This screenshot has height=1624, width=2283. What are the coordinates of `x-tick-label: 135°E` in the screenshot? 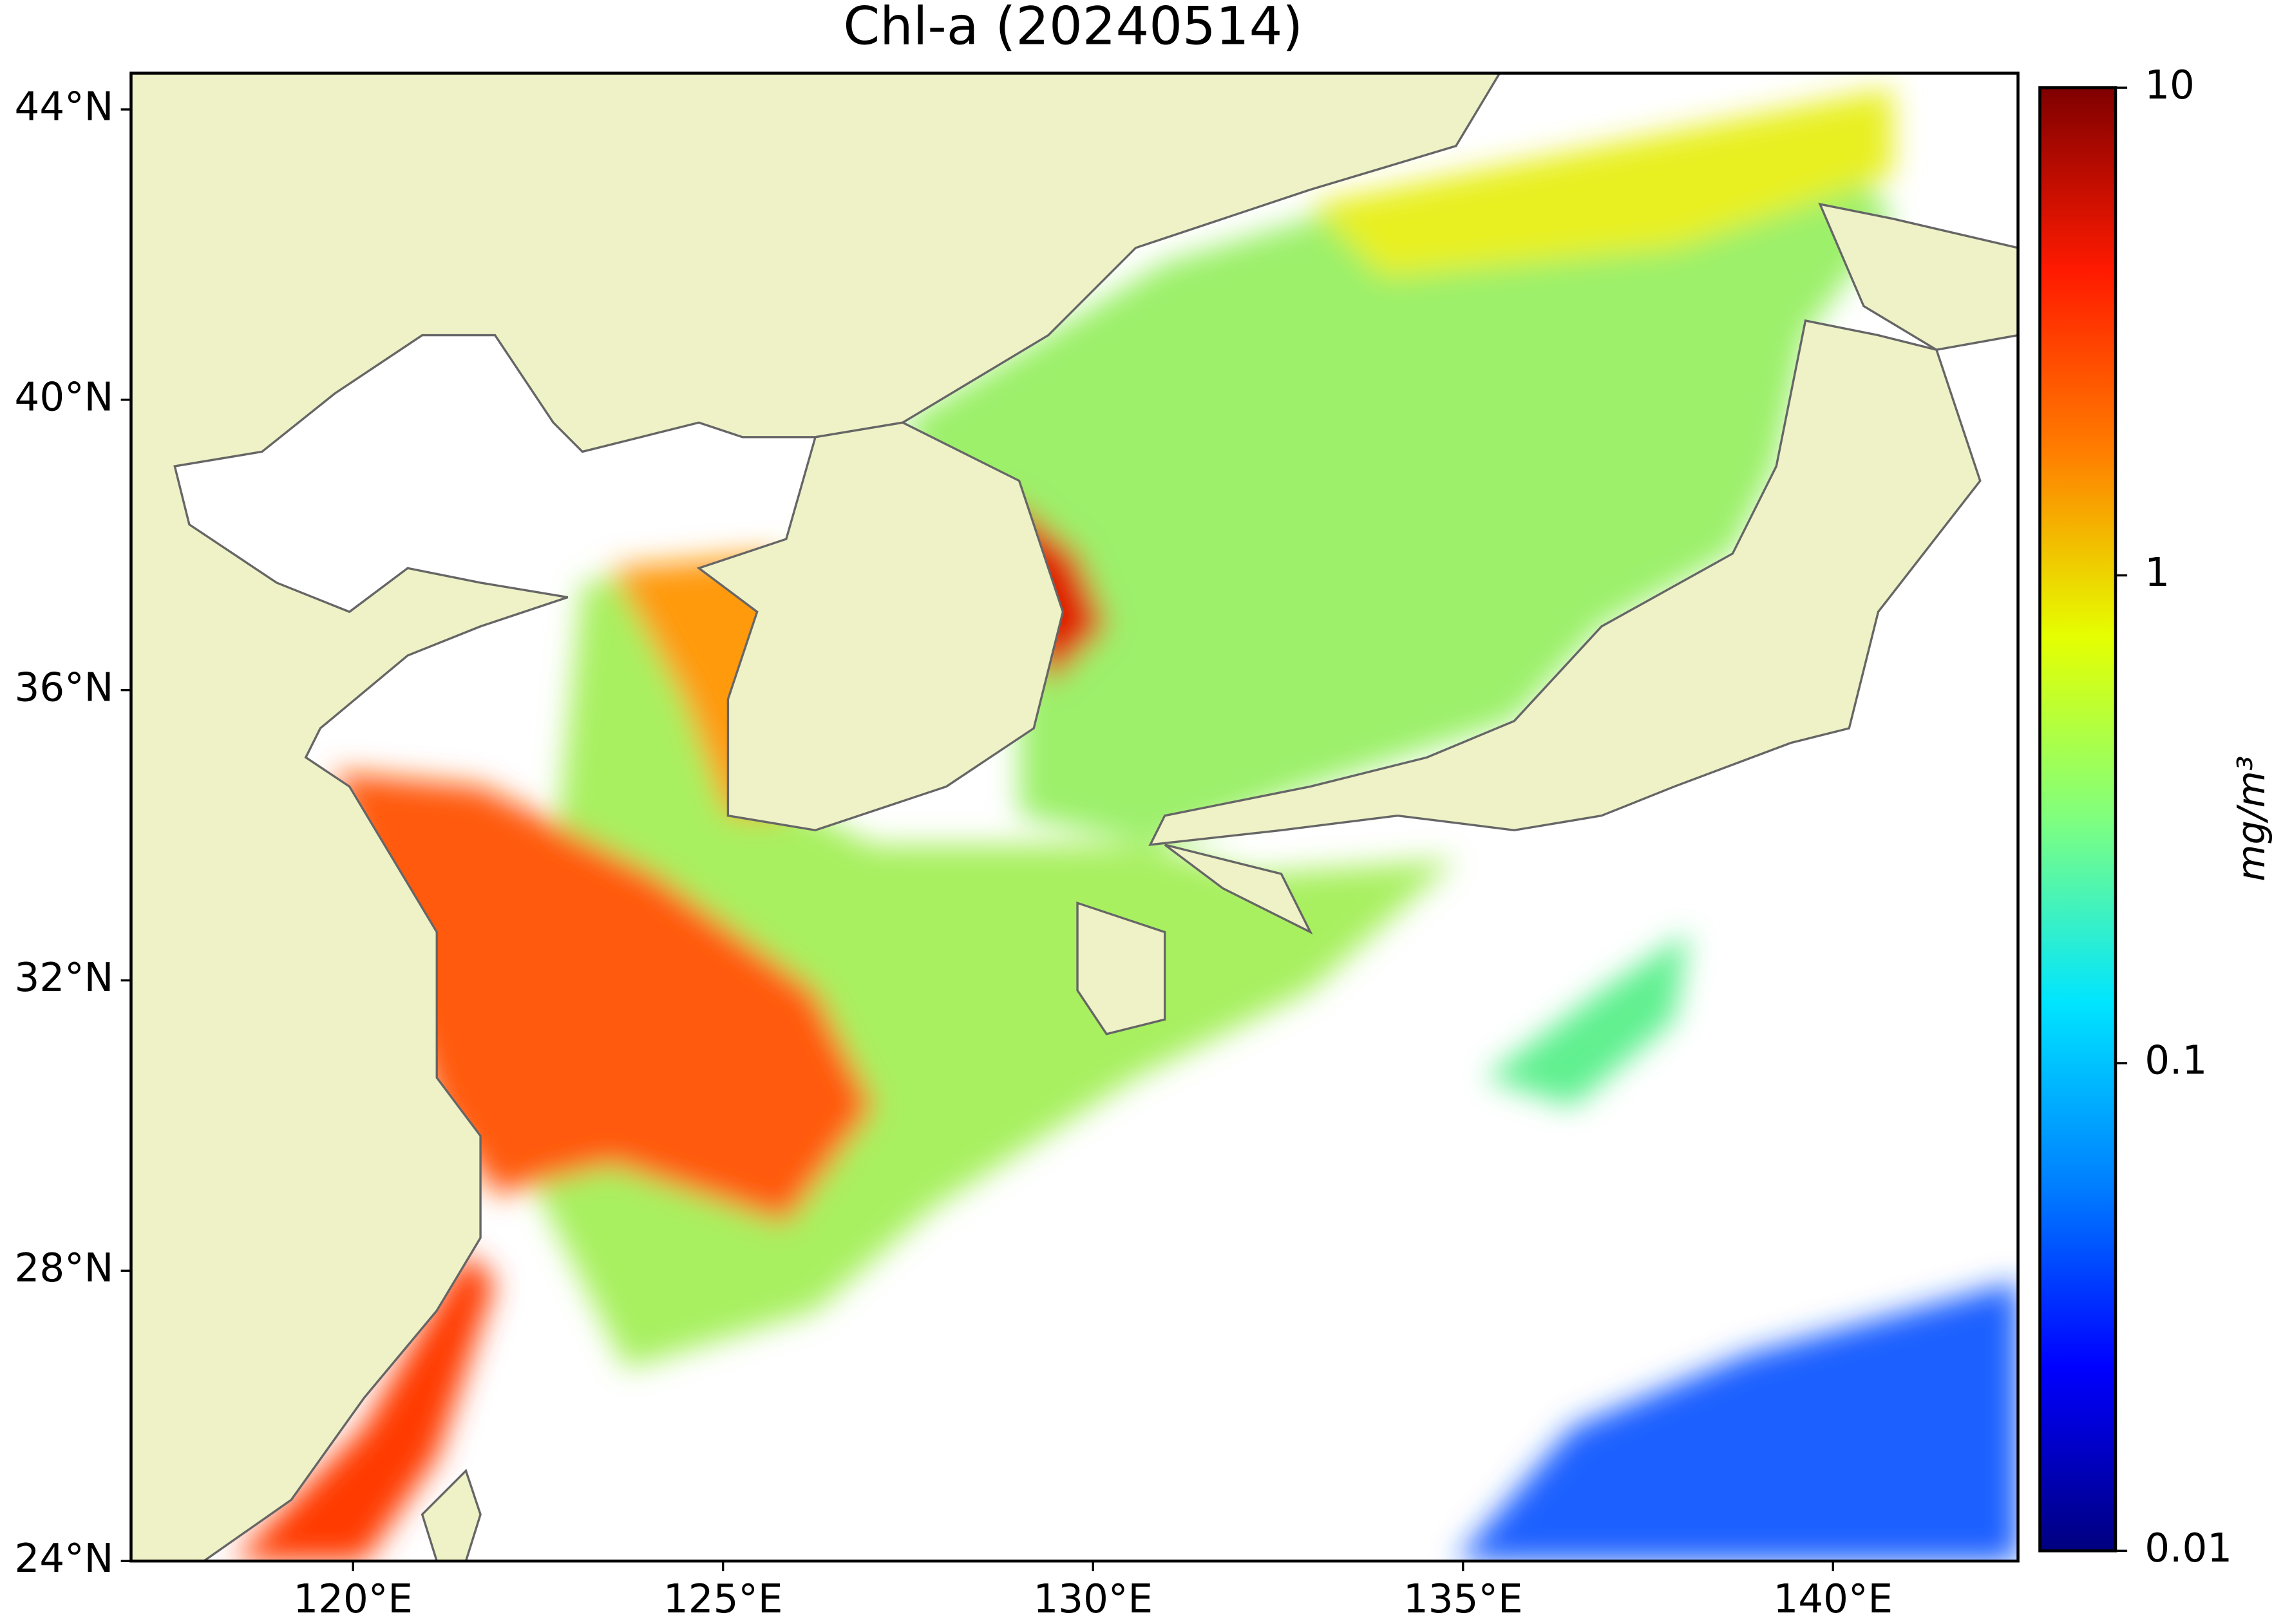 It's located at (1463, 1599).